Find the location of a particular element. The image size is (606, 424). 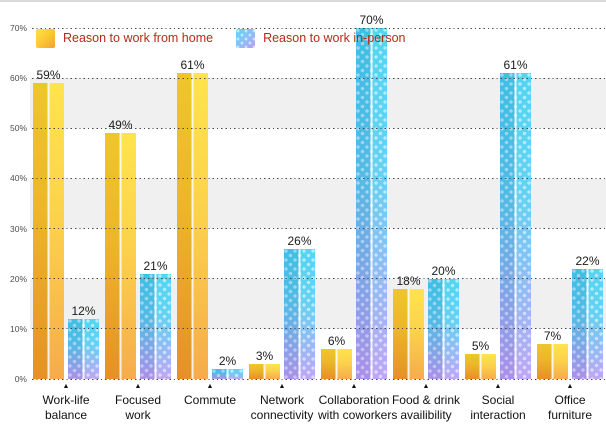

bar-work-from-home: 3% is located at coordinates (264, 364).